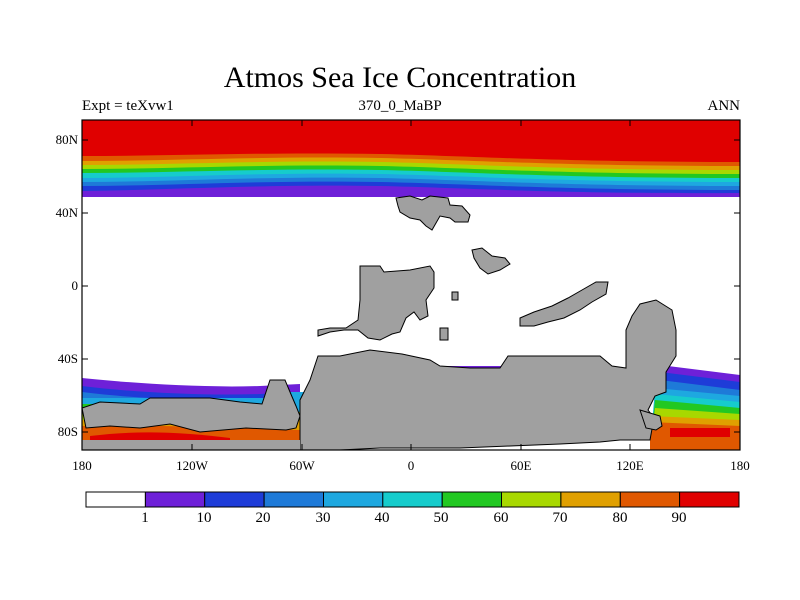 This screenshot has width=800, height=600. I want to click on south-west-continent, so click(191, 406).